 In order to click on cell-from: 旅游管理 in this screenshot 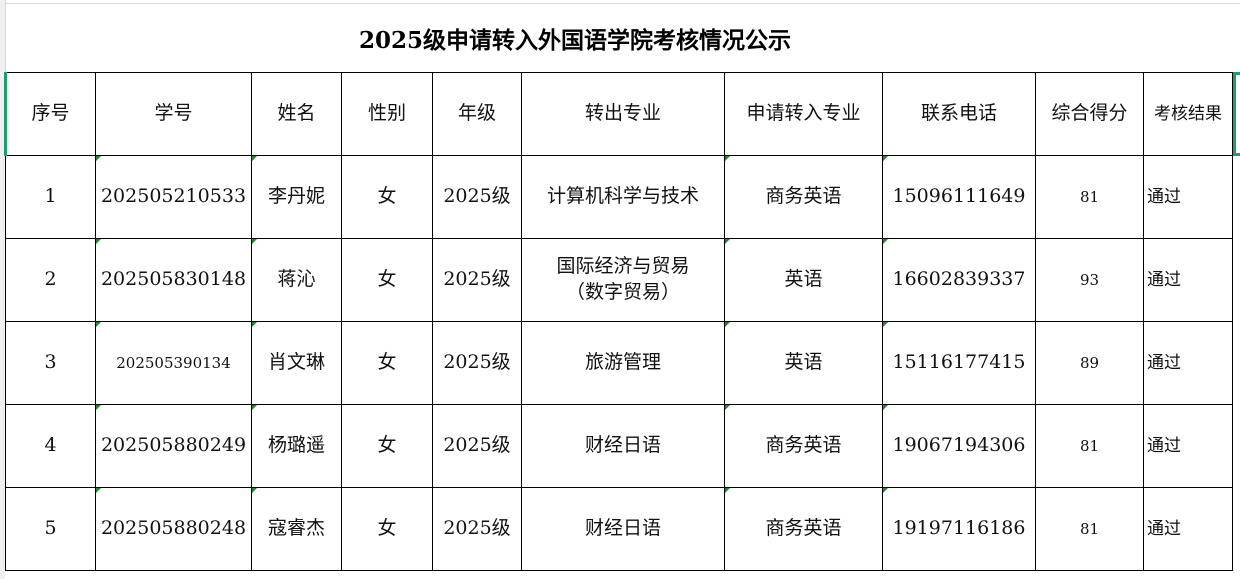, I will do `click(623, 363)`.